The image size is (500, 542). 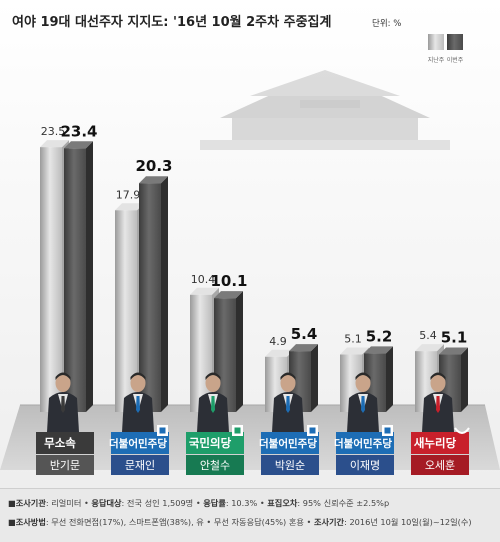 What do you see at coordinates (214, 503) in the screenshot?
I see `footer-key: 응답률` at bounding box center [214, 503].